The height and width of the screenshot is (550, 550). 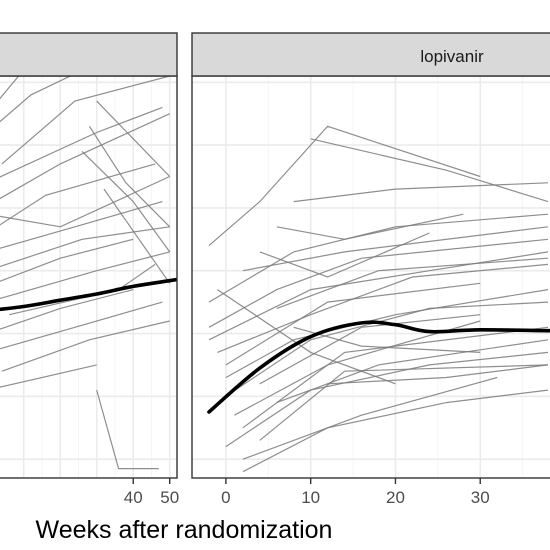 What do you see at coordinates (169, 497) in the screenshot?
I see `x-tick-label: 50` at bounding box center [169, 497].